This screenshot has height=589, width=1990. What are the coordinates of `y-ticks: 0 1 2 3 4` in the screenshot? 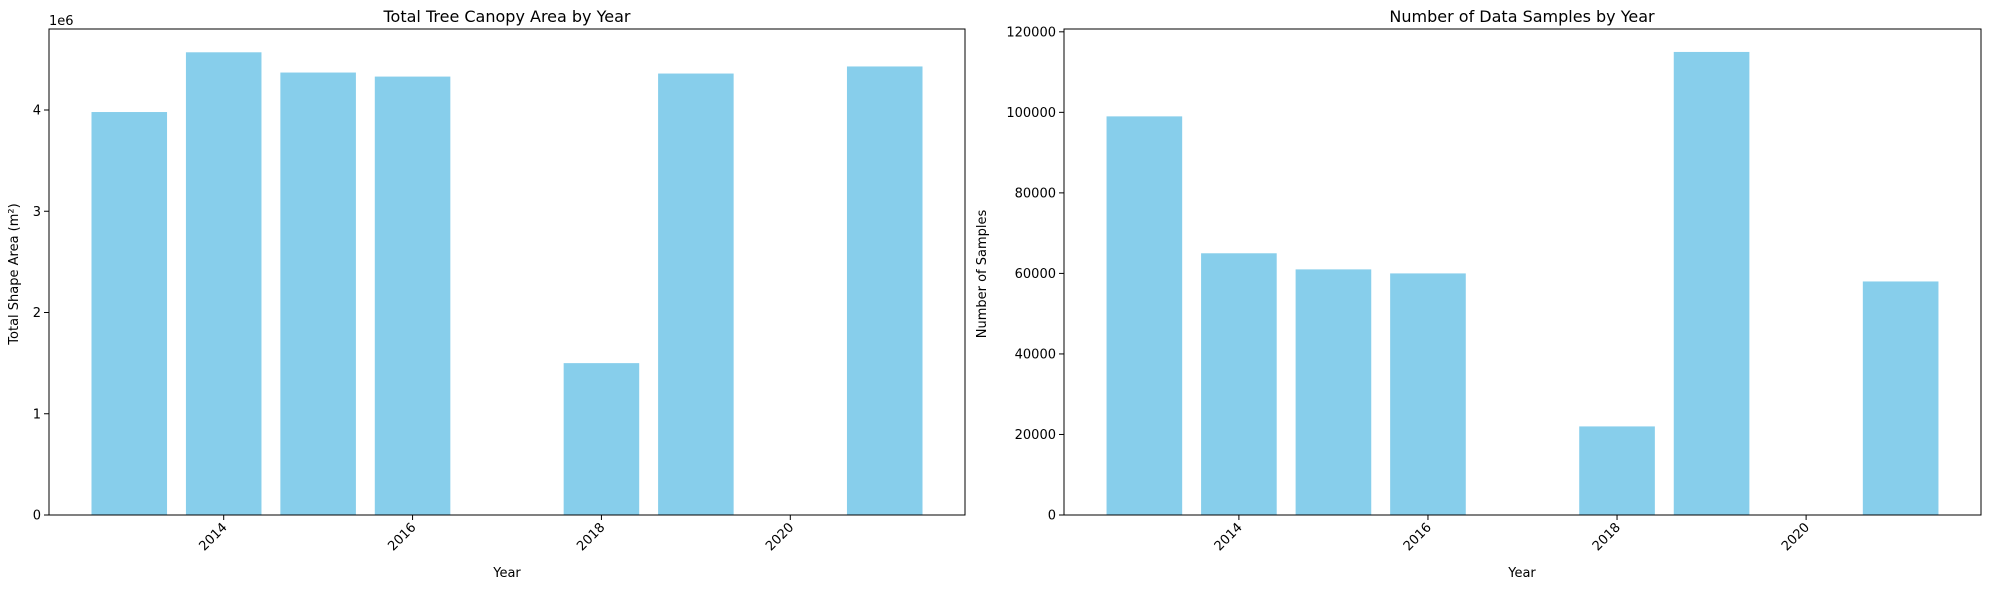 It's located at (41, 314).